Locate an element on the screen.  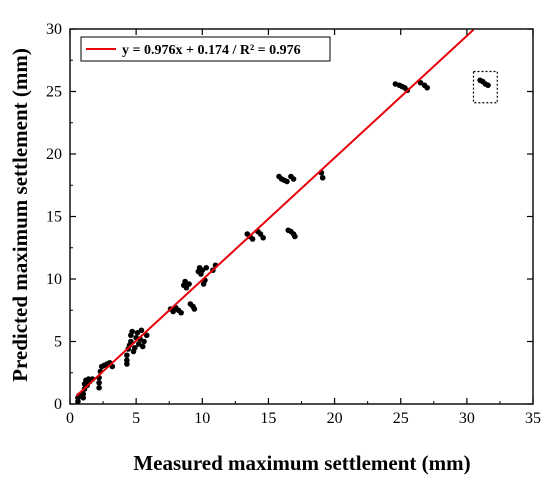
y-axis-title: Predicted maximum settlement (mm) is located at coordinates (20, 215).